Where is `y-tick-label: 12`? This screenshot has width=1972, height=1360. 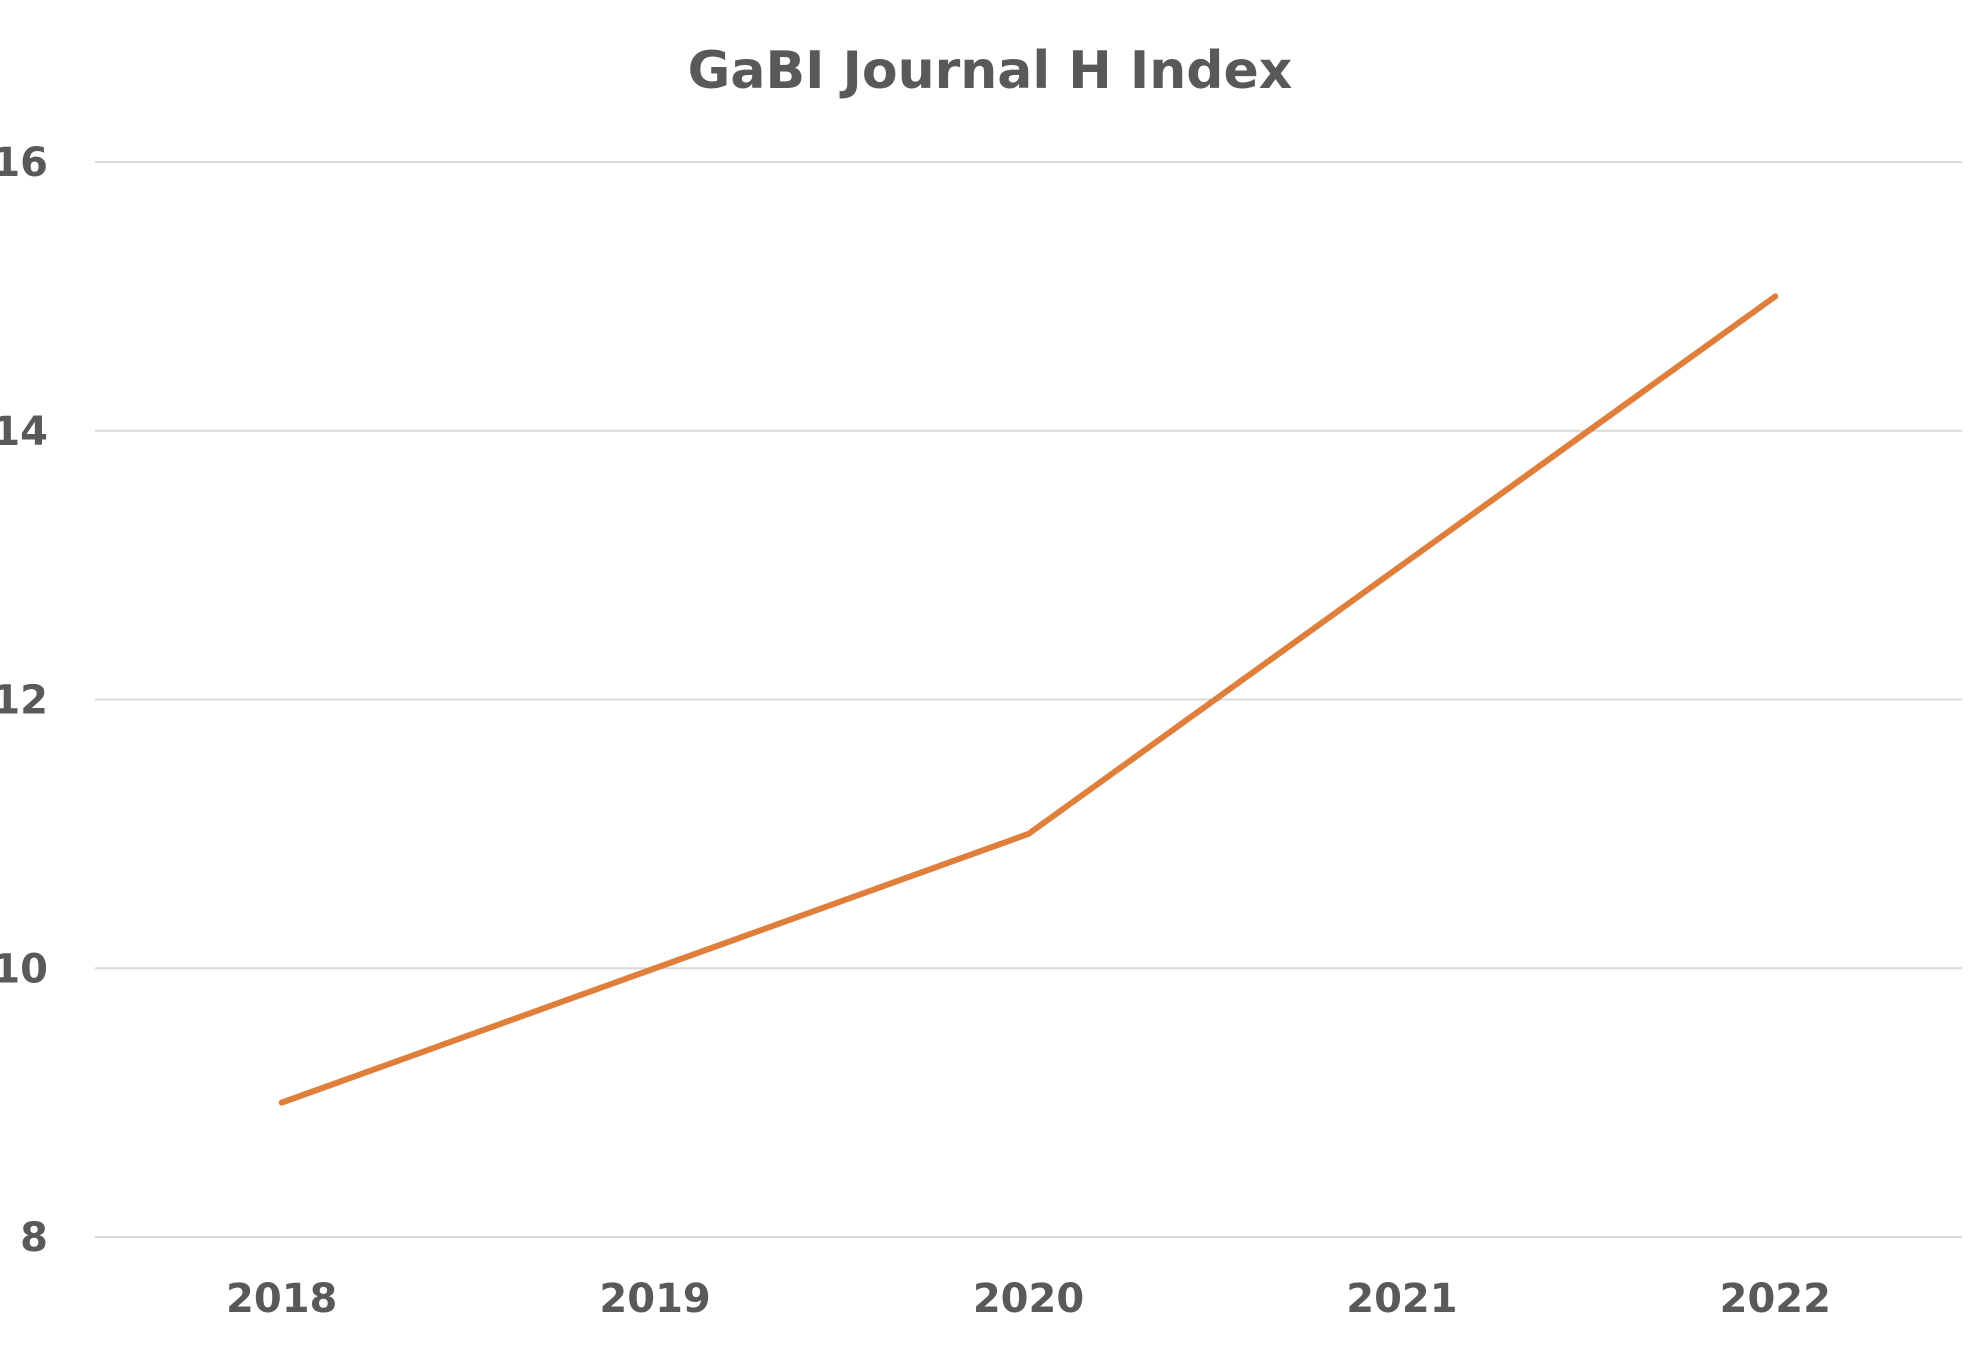 y-tick-label: 12 is located at coordinates (24, 701).